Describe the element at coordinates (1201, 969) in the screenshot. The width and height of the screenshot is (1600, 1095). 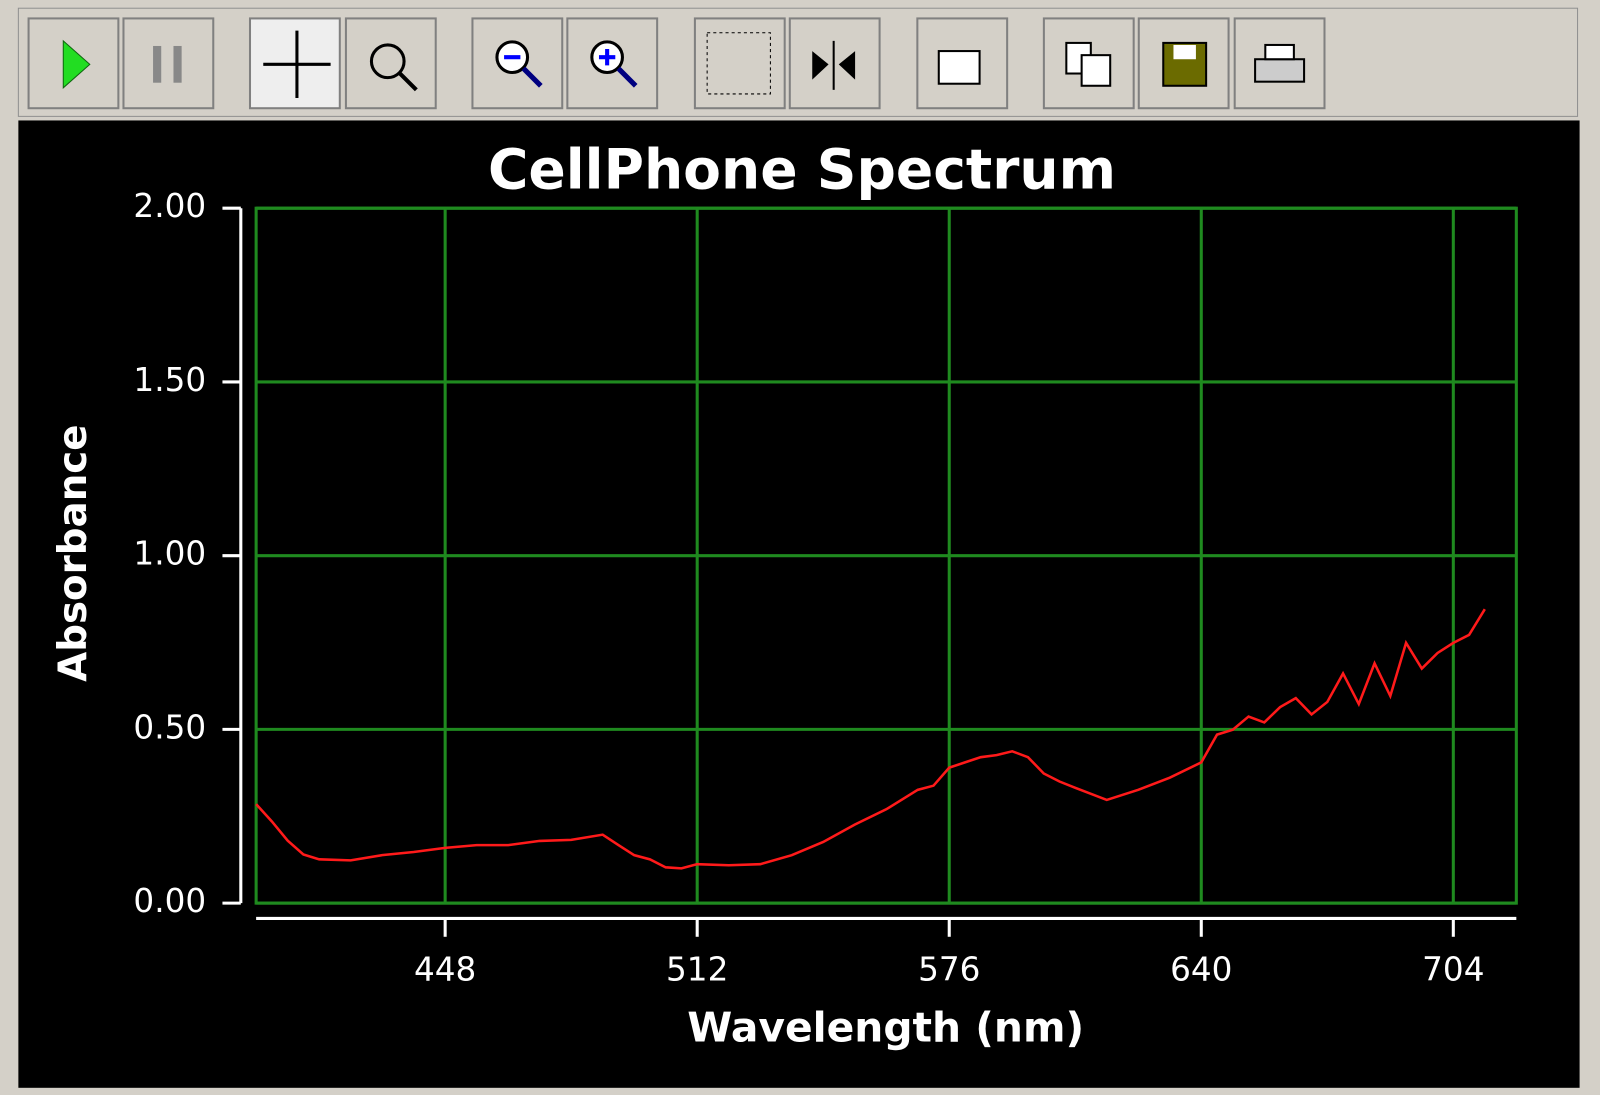
I see `x-tick-label: 640` at that location.